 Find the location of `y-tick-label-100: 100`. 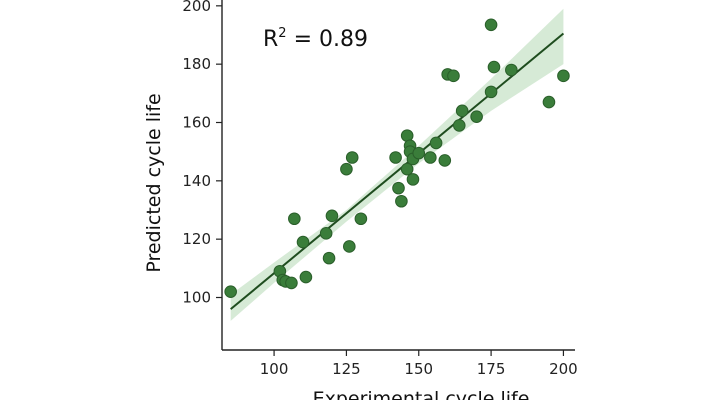

y-tick-label-100: 100 is located at coordinates (196, 298).